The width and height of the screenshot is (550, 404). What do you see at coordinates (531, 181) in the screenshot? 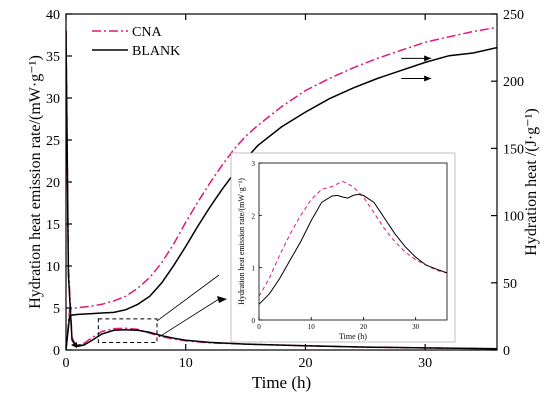
I see `y-right-axis-title: Hydration heat /(J·g⁻¹)` at bounding box center [531, 181].